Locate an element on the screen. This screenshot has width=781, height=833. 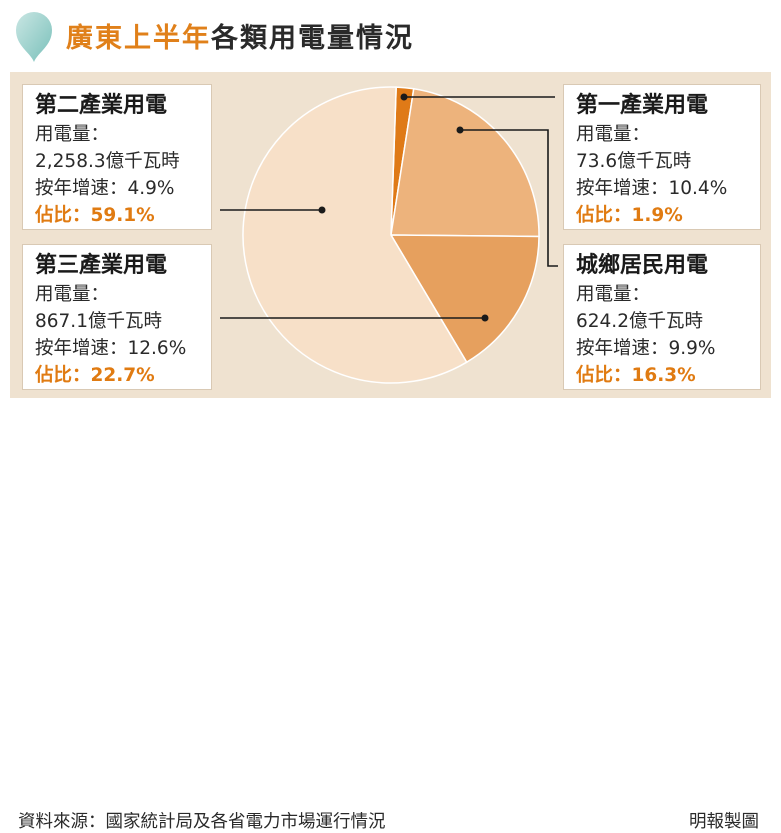
label-box-residential: 城鄉居民用電 用電量： 624.2億千瓦時 按年增速：9.9% 佔比：16.3% is located at coordinates (662, 317).